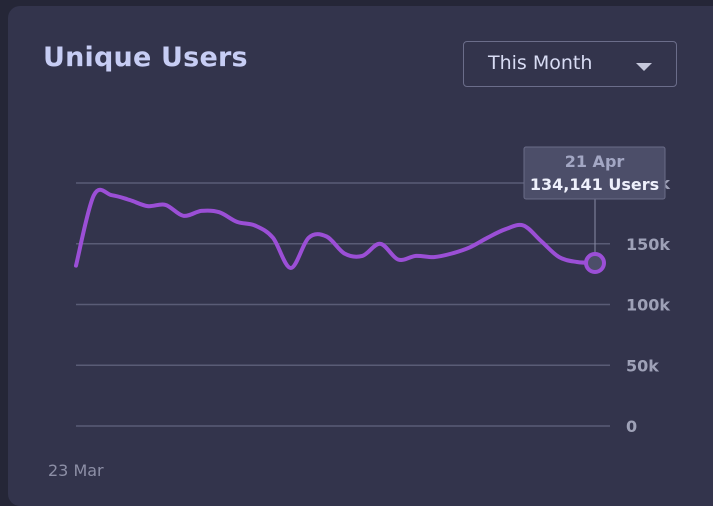  What do you see at coordinates (595, 161) in the screenshot?
I see `tooltip-date: 21 Apr` at bounding box center [595, 161].